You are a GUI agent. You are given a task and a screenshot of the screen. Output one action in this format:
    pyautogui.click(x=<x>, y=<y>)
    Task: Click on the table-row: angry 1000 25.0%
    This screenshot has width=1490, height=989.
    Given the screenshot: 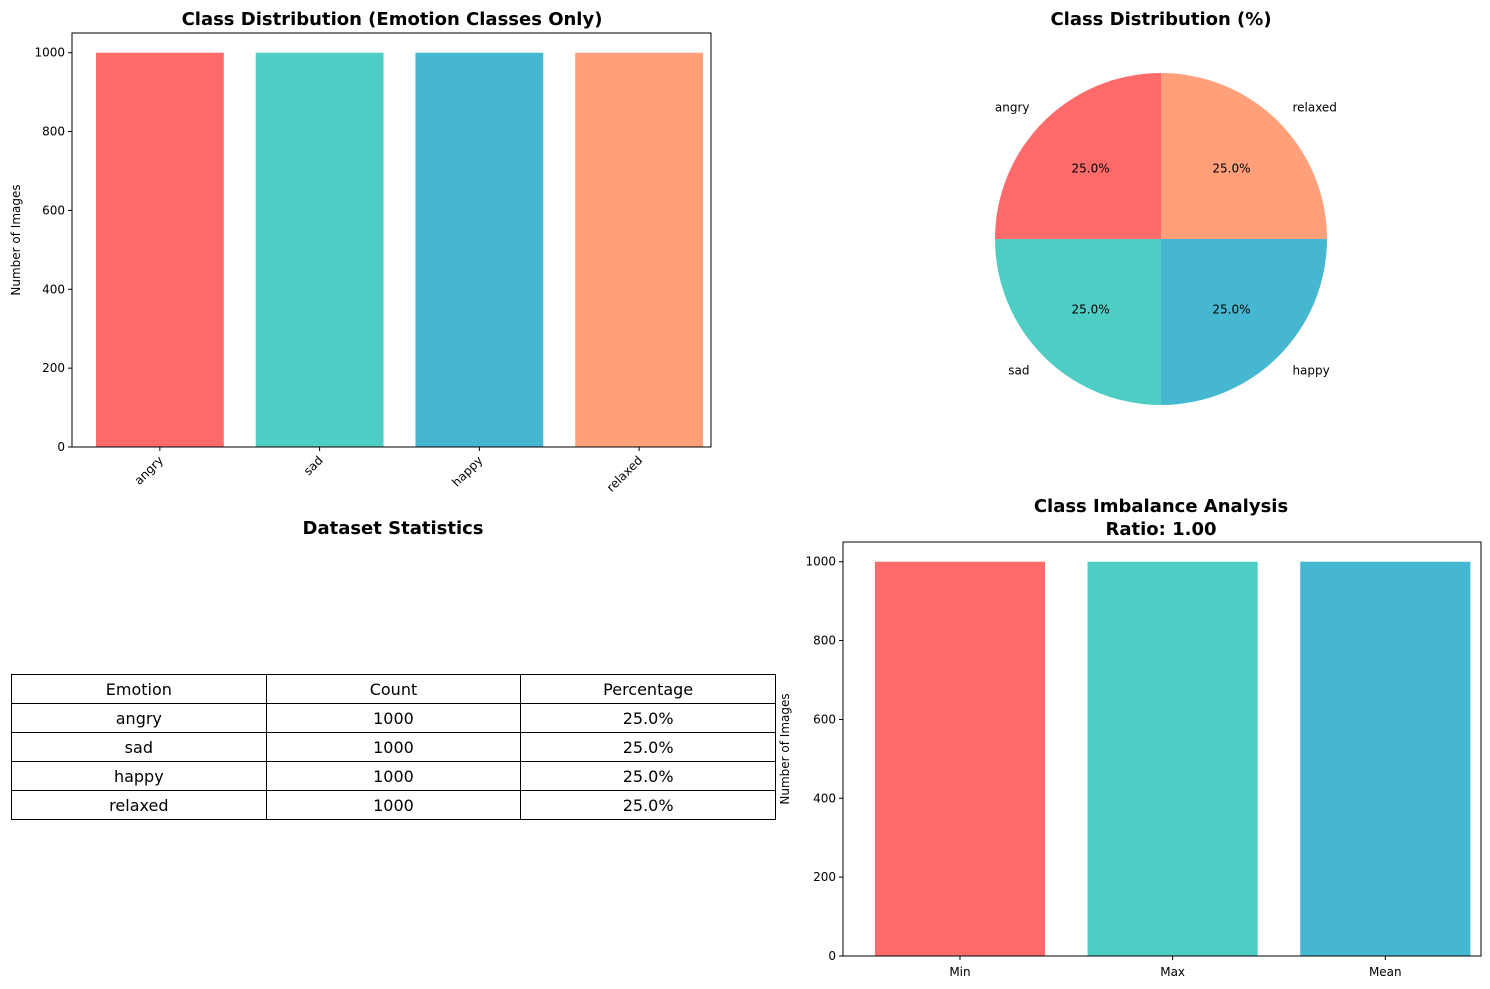 What is the action you would take?
    pyautogui.click(x=393, y=718)
    